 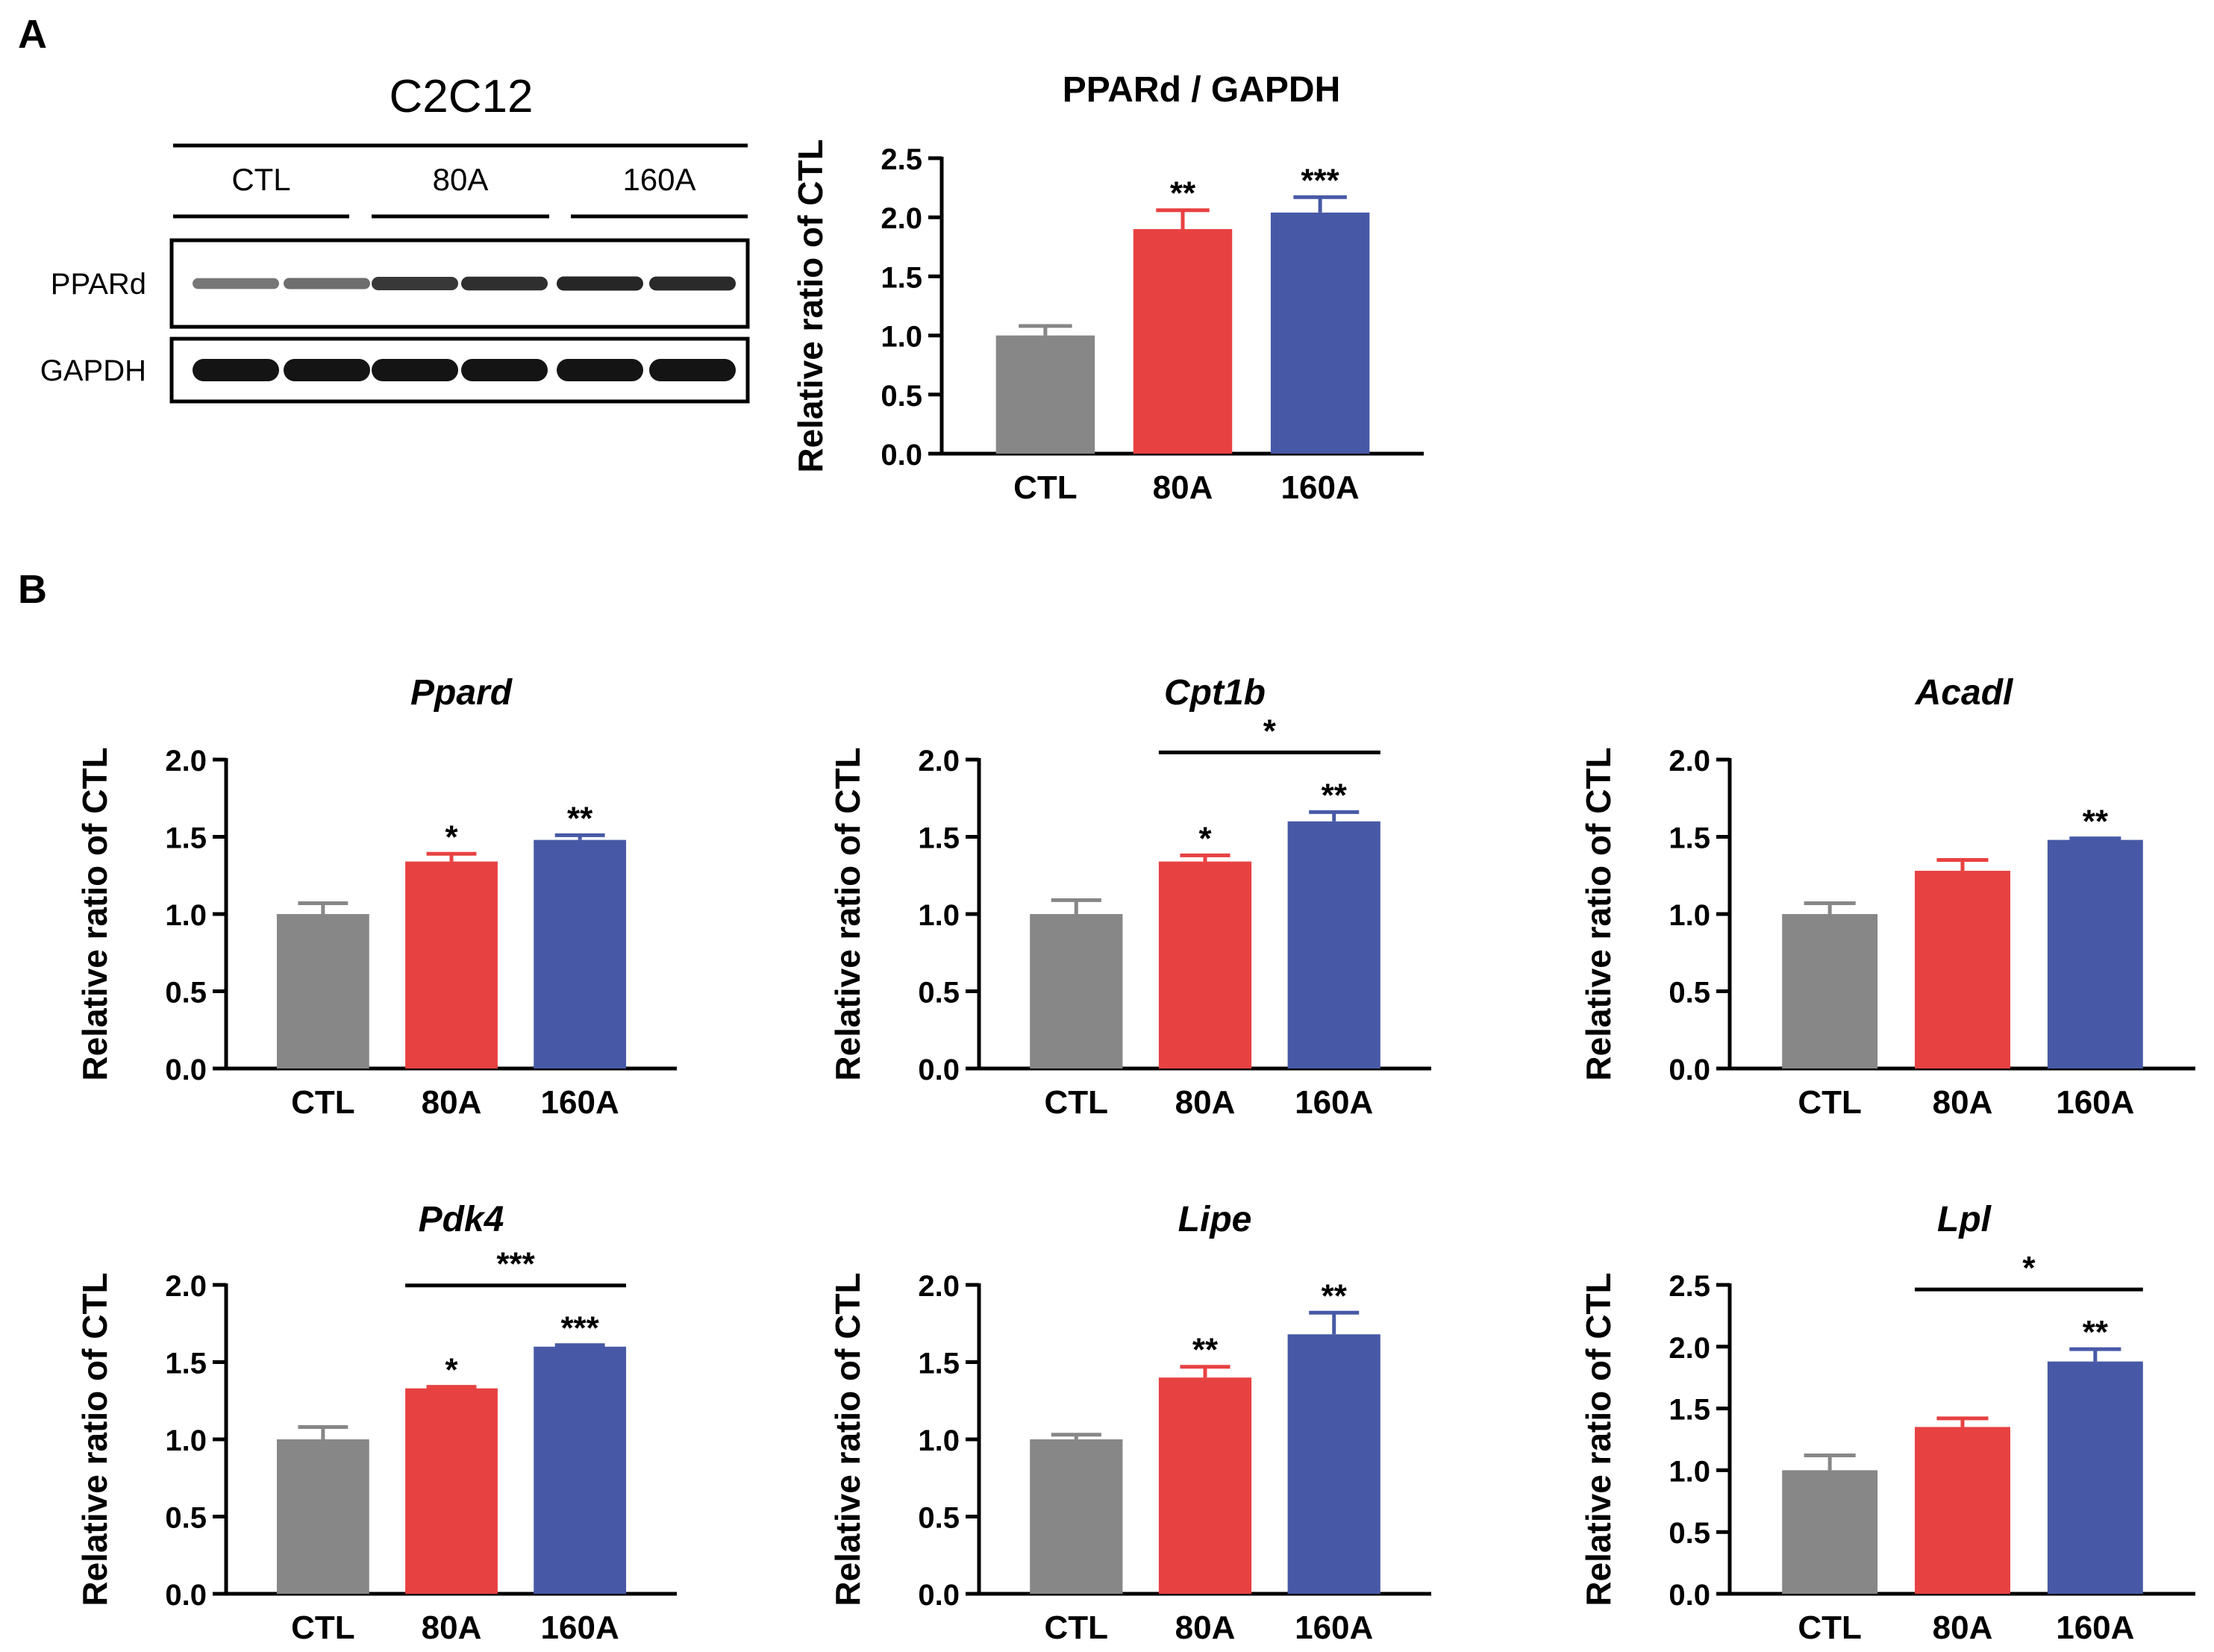 What do you see at coordinates (260, 179) in the screenshot?
I see `blot-group-label: CTL` at bounding box center [260, 179].